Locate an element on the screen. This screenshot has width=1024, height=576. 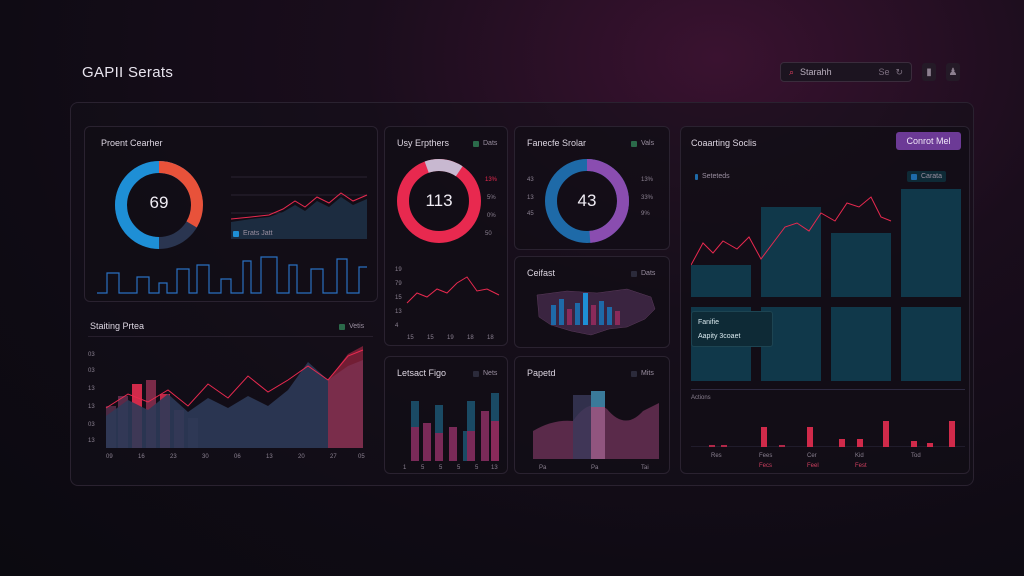
user-icon: ♟ is located at coordinates (953, 72).